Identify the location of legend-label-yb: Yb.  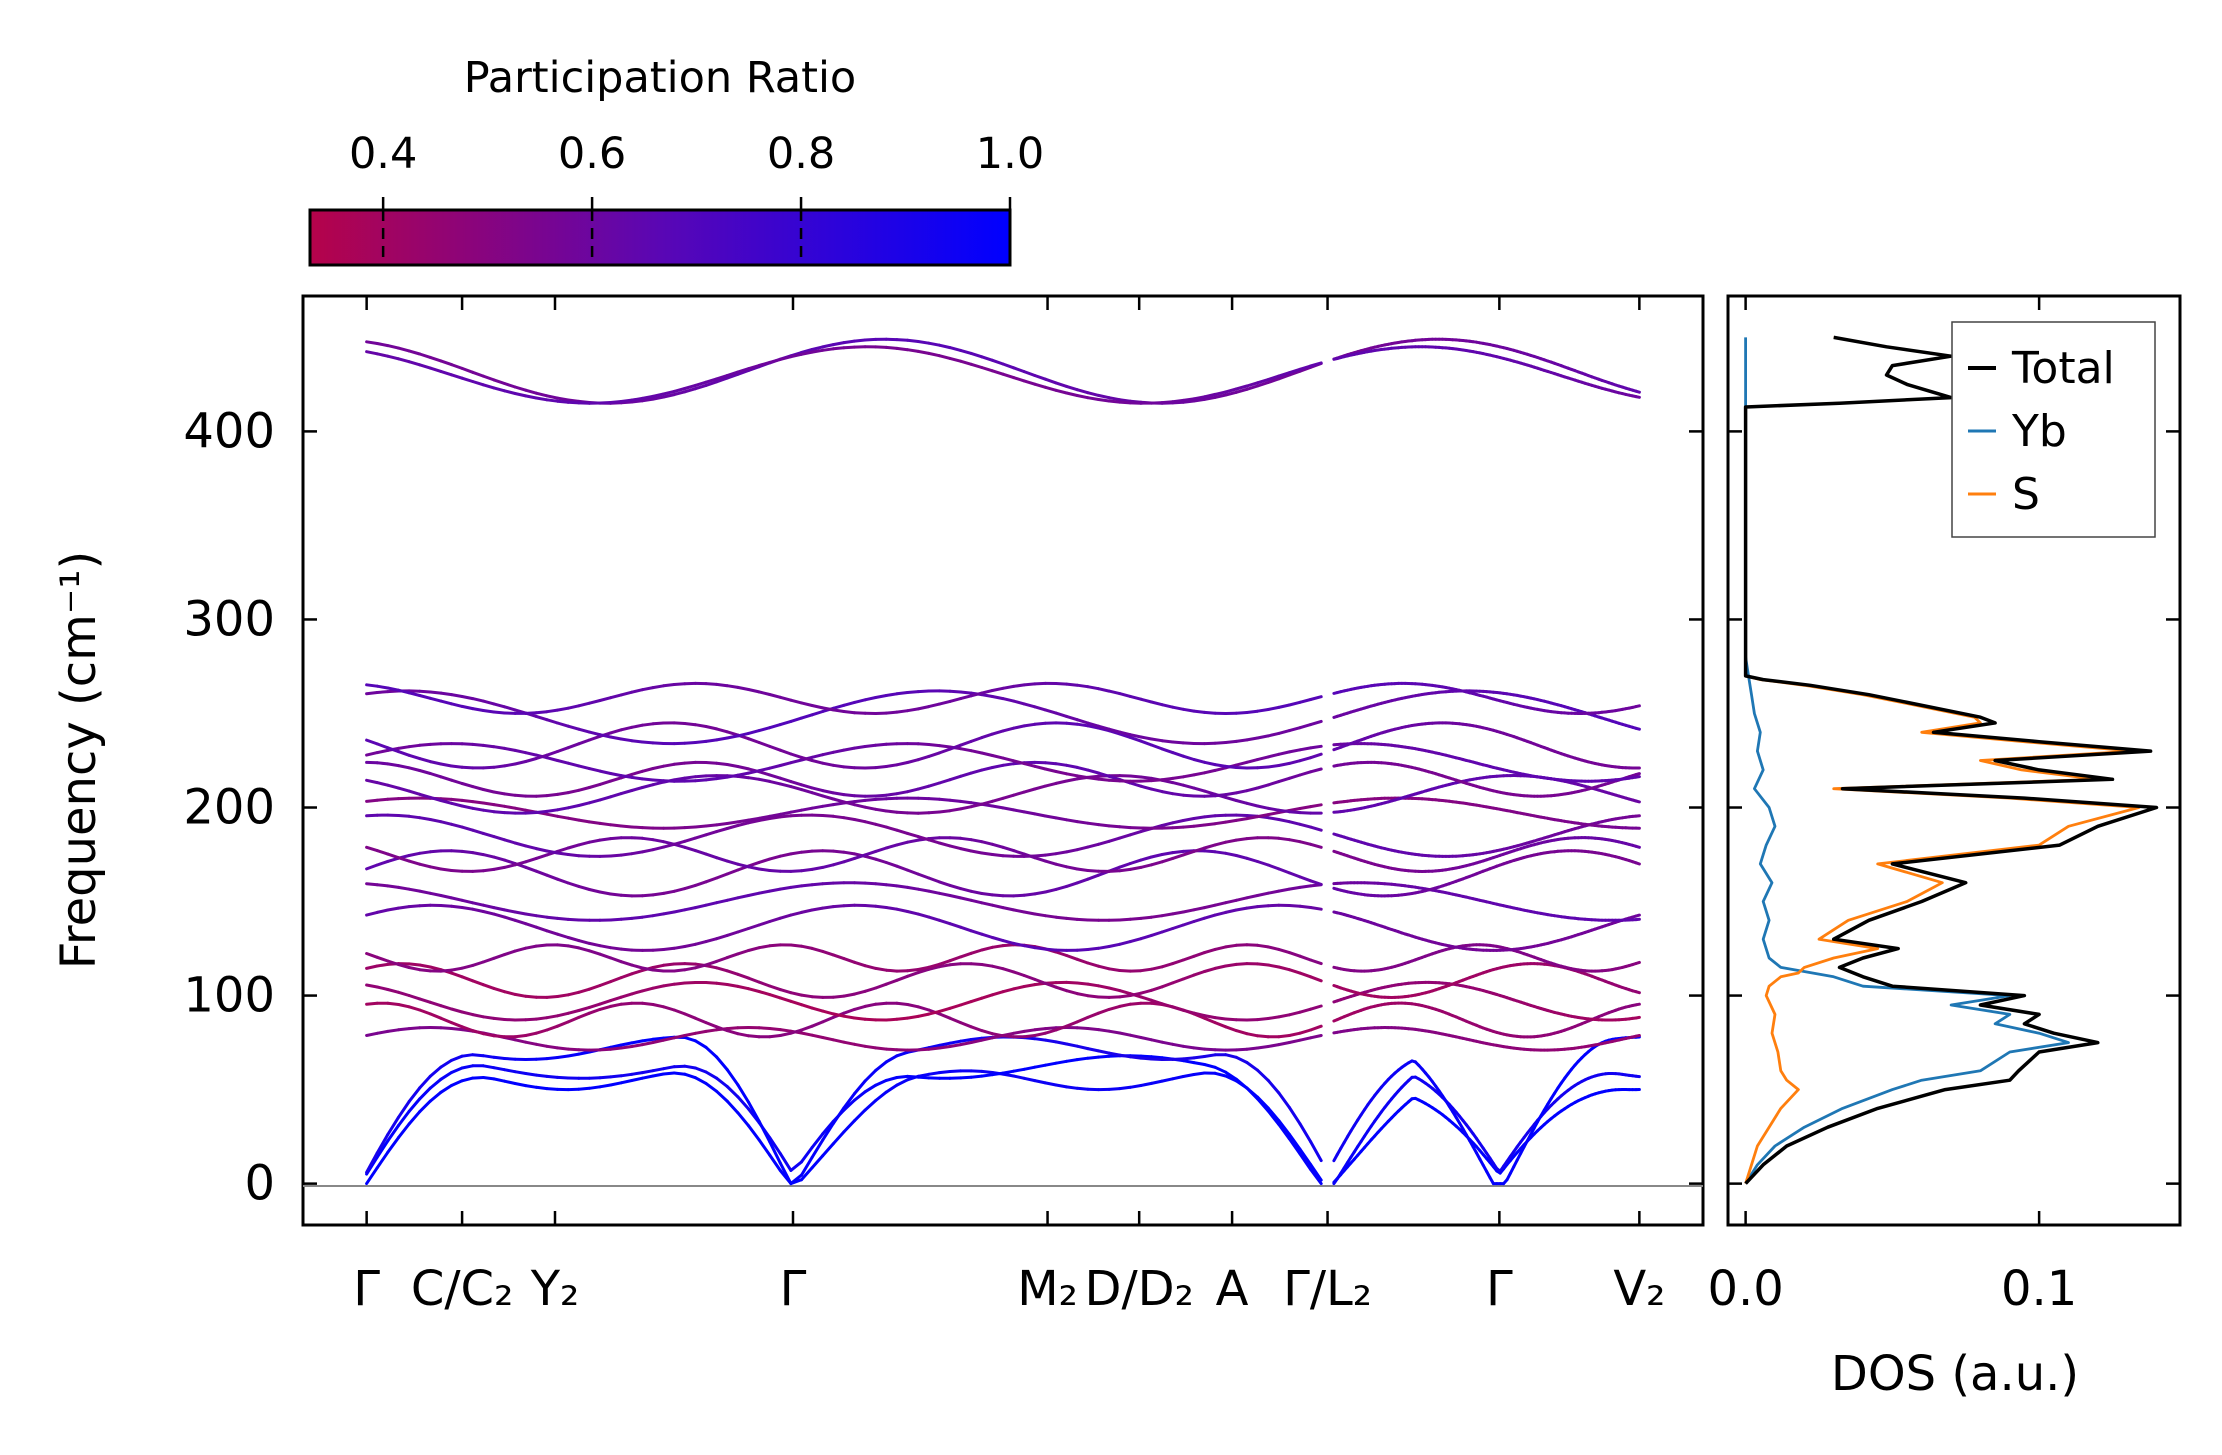
(2039, 431).